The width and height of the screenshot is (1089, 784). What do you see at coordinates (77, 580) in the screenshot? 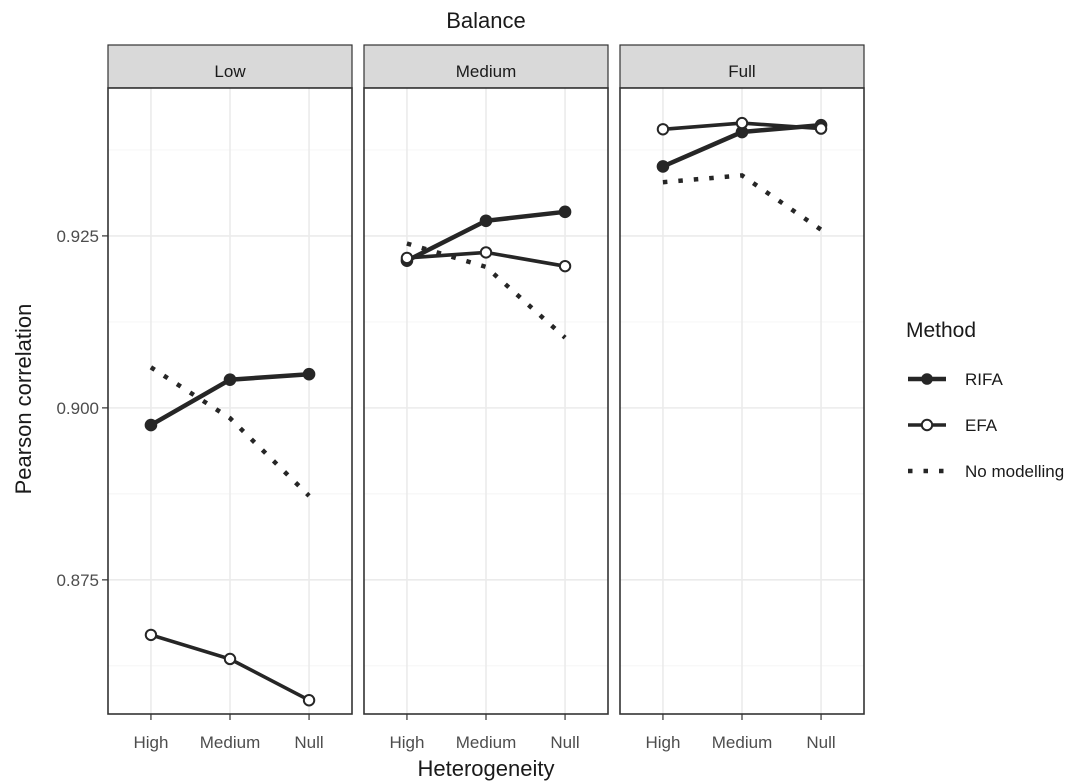
I see `y-tick-label: 0.875` at bounding box center [77, 580].